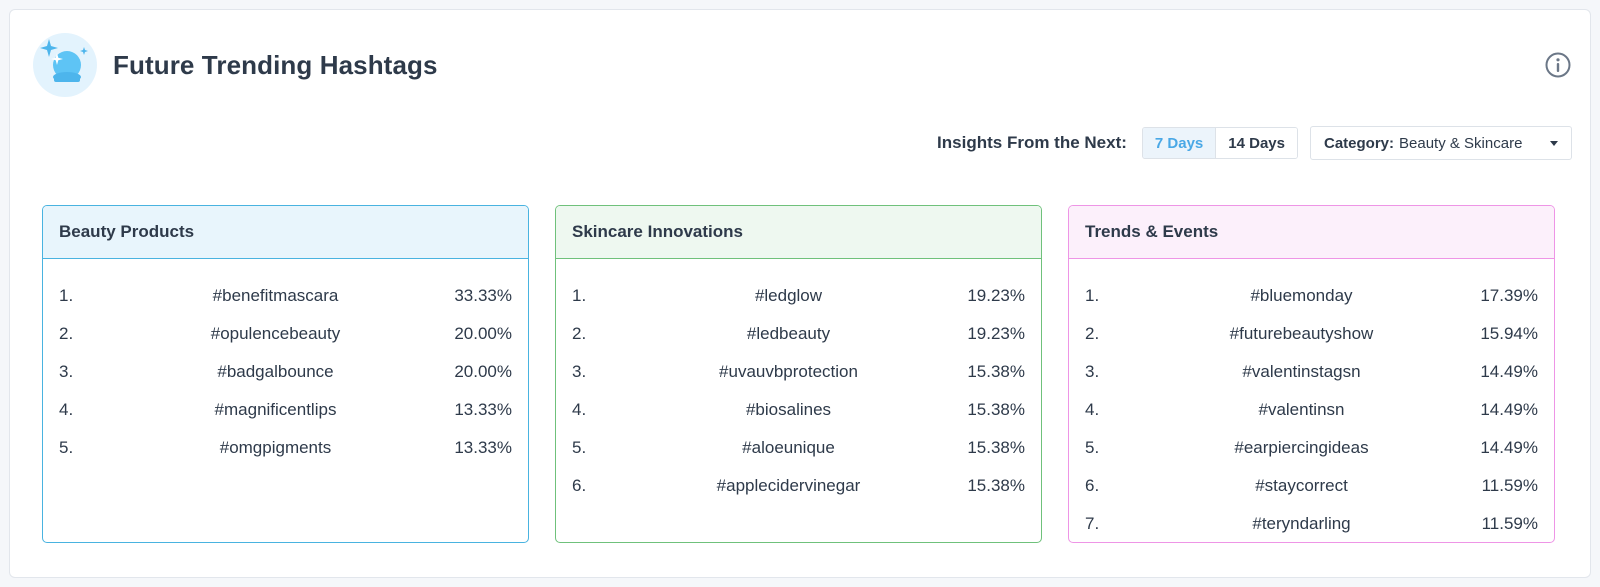  I want to click on hashtag-row: 2. #ledbeauty 19.23%, so click(798, 334).